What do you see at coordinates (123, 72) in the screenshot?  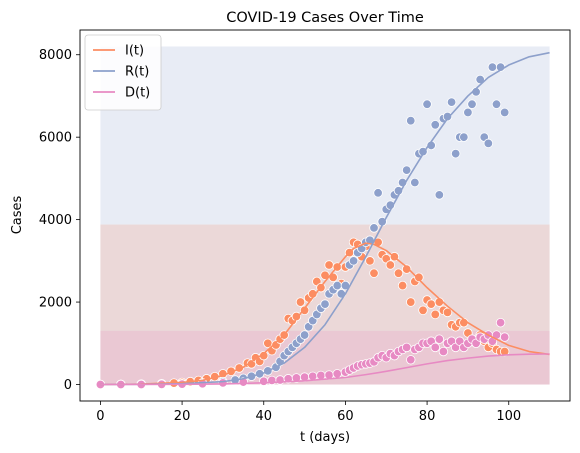 I see `legend: I(t) R(t) D(t)` at bounding box center [123, 72].